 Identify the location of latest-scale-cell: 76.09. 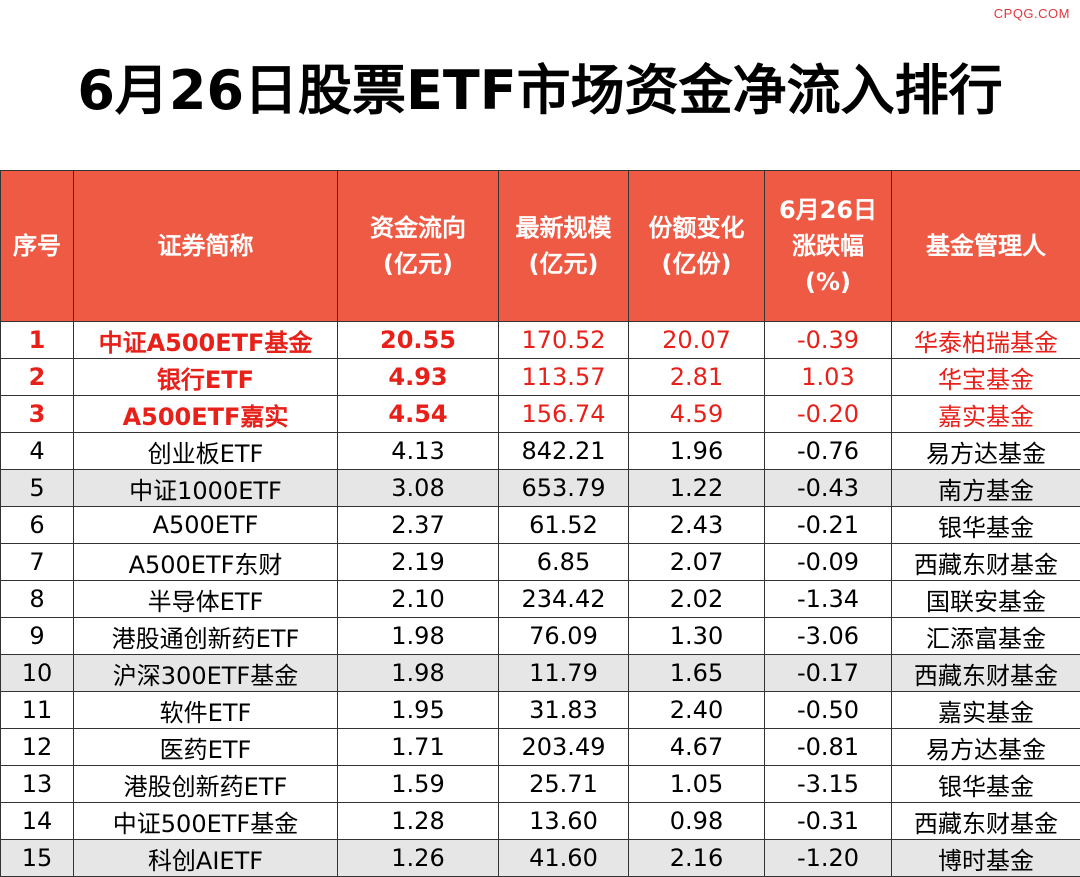
(564, 636).